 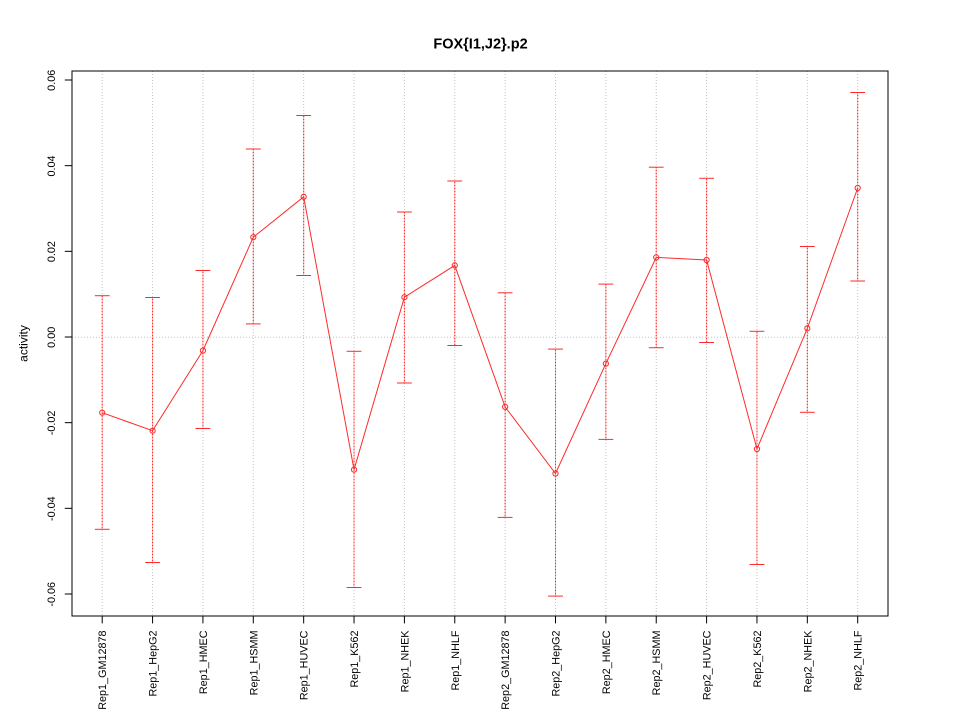 What do you see at coordinates (52, 80) in the screenshot?
I see `svg-text: 0.06` at bounding box center [52, 80].